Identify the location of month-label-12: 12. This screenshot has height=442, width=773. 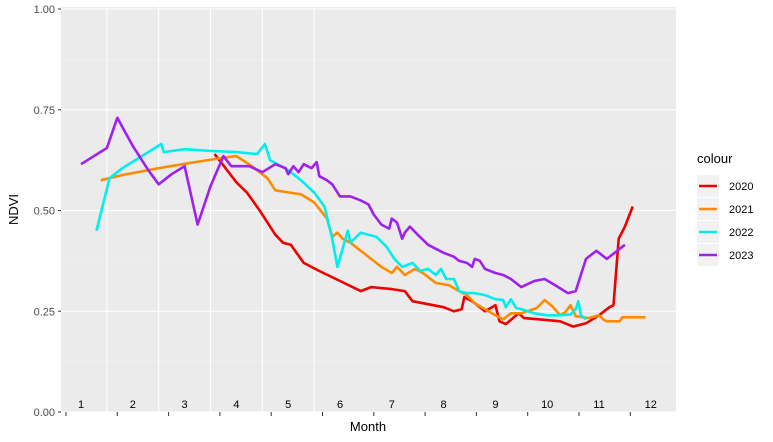
(651, 405).